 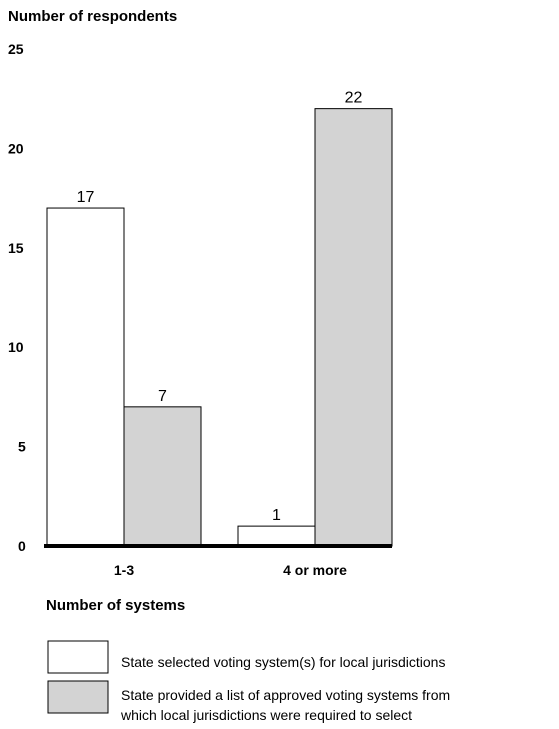 I want to click on bar-value-label: 7, so click(x=162, y=396).